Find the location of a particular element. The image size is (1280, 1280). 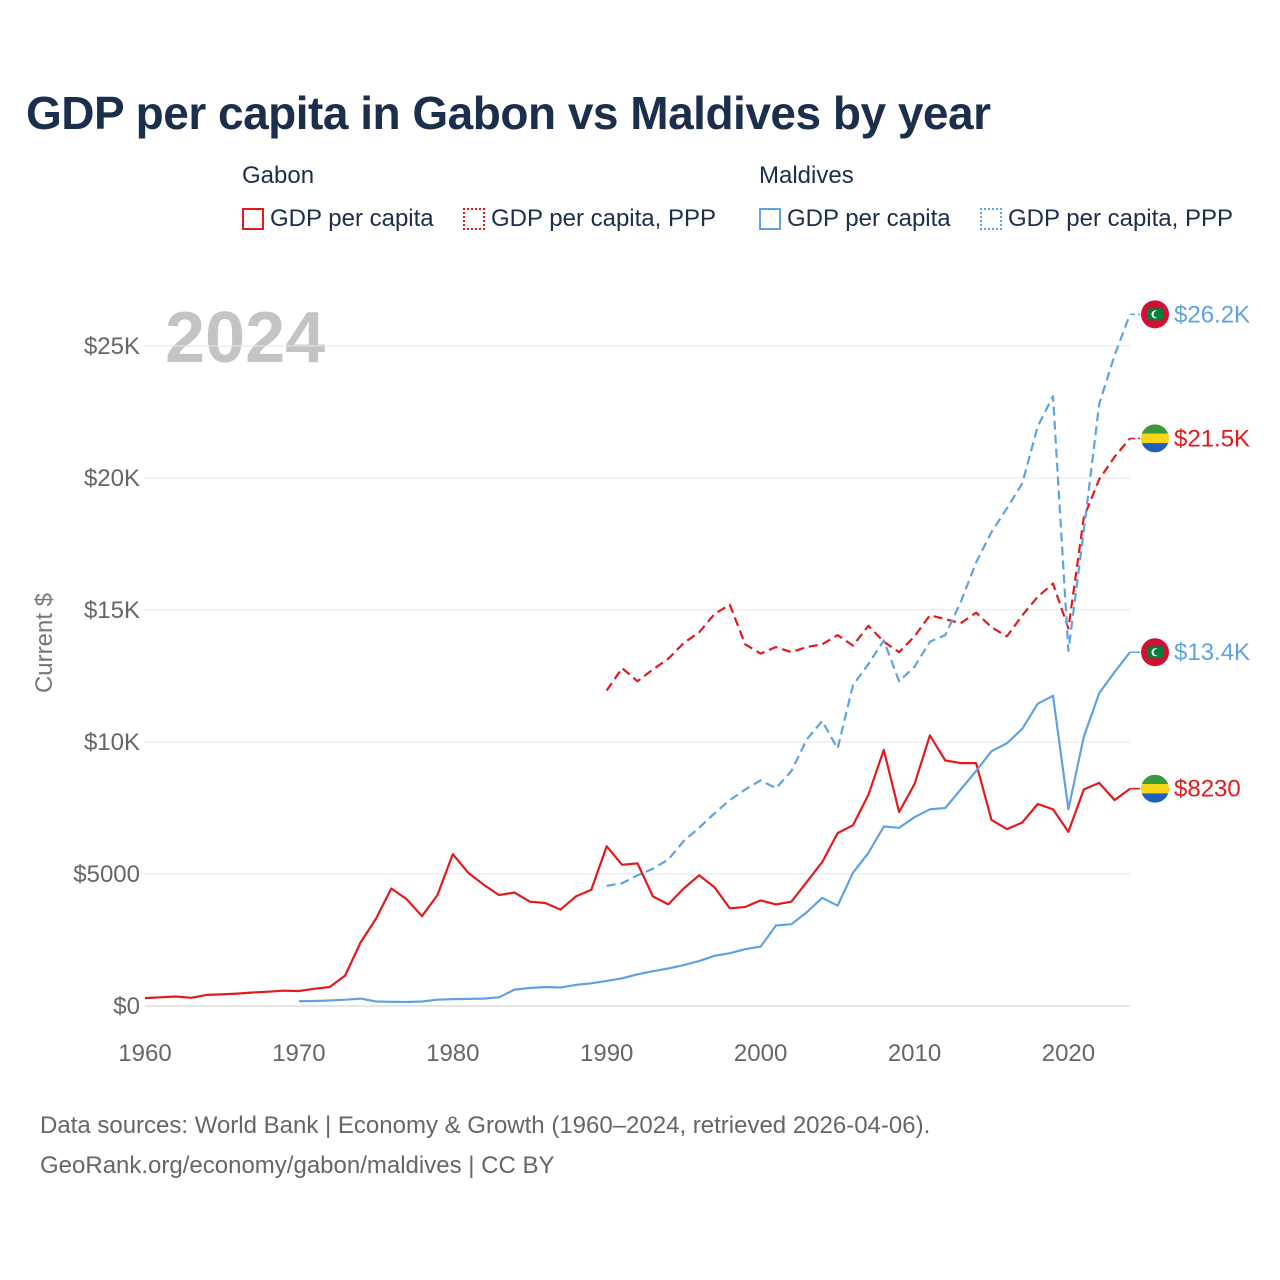

x-tick-label: 2000 is located at coordinates (760, 1053).